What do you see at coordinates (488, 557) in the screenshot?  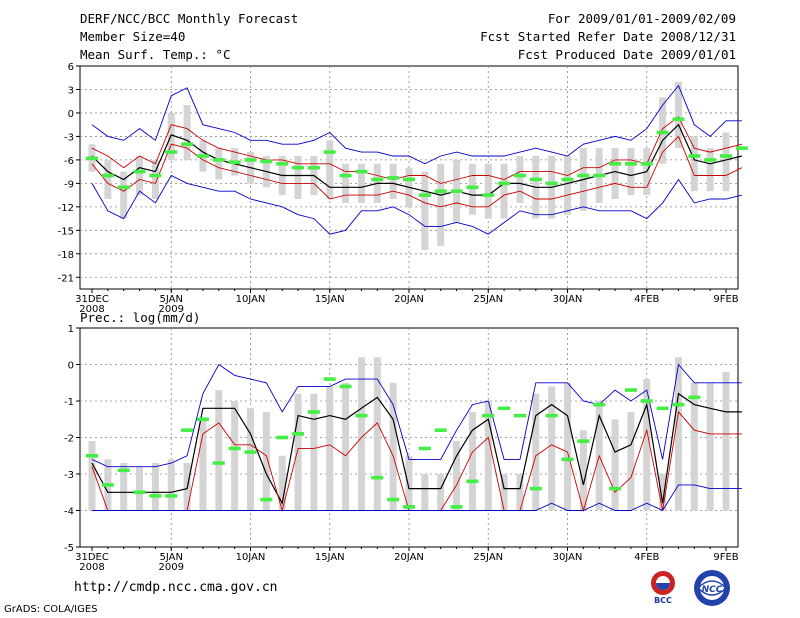 I see `prec-xtick-label: 25JAN` at bounding box center [488, 557].